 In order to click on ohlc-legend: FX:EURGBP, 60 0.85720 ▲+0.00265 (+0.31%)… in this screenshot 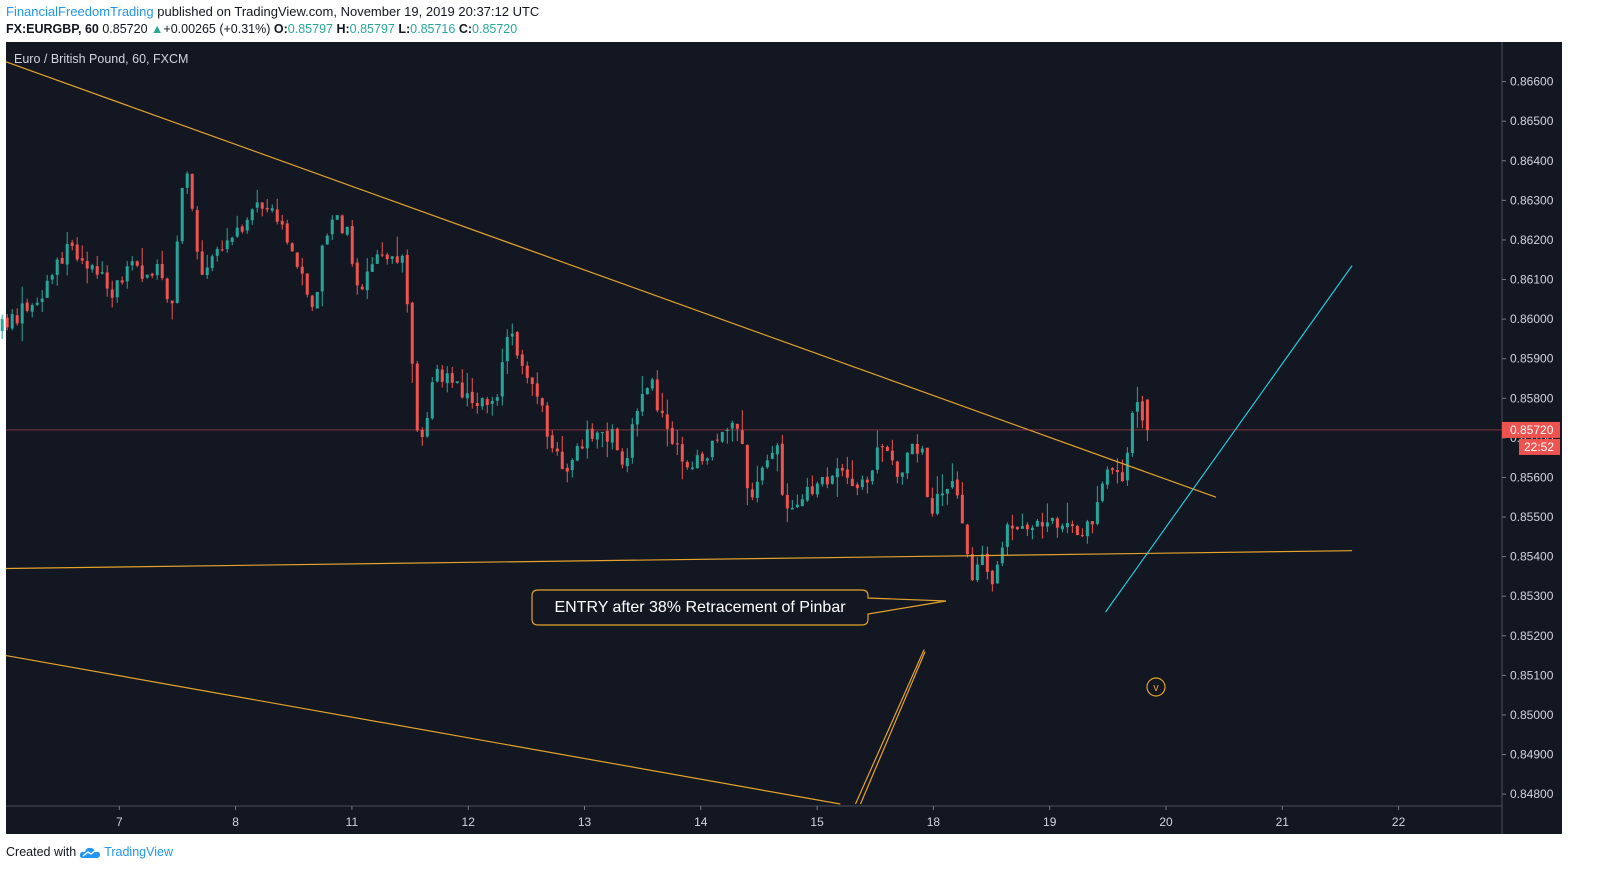, I will do `click(261, 29)`.